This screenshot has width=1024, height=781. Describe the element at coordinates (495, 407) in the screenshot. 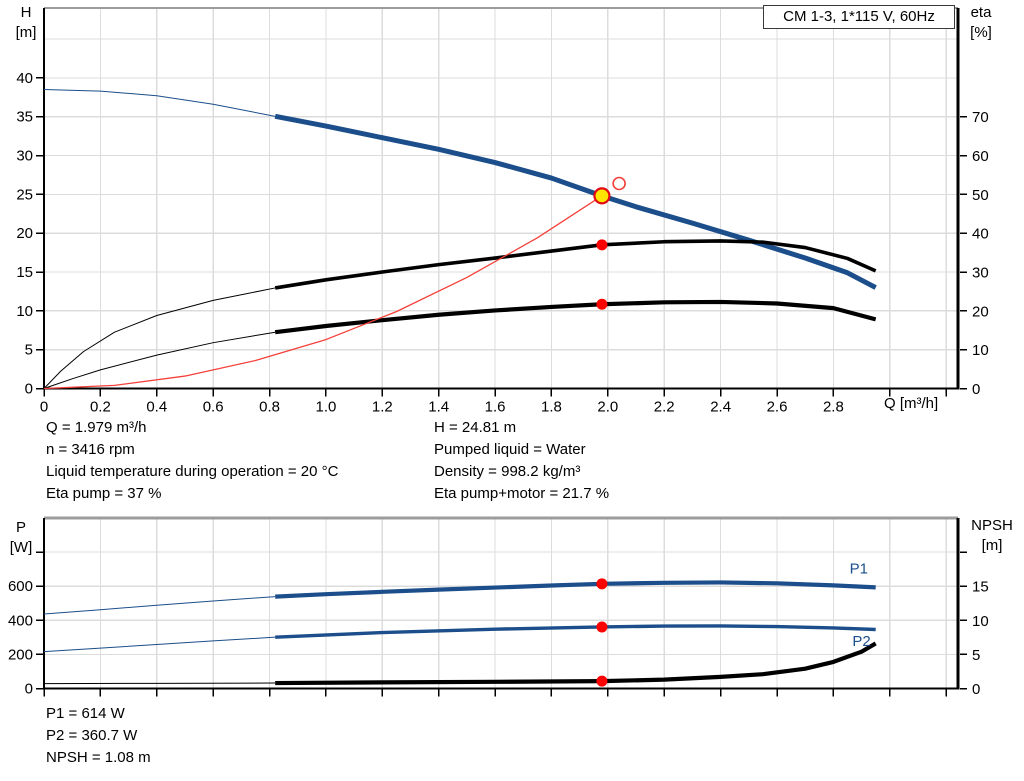

I see `x-tick-label: 1.6` at that location.